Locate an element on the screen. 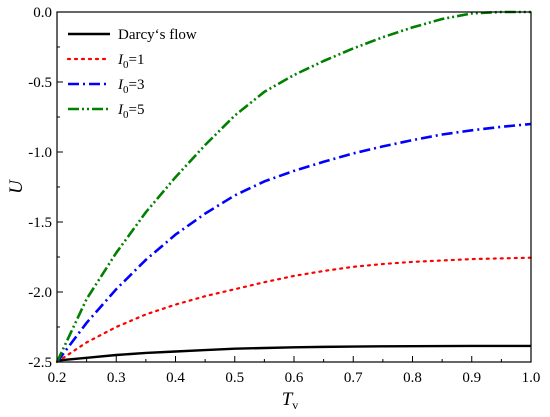 Image resolution: width=550 pixels, height=417 pixels. legend-label-0: Darcy‘s flow is located at coordinates (157, 35).